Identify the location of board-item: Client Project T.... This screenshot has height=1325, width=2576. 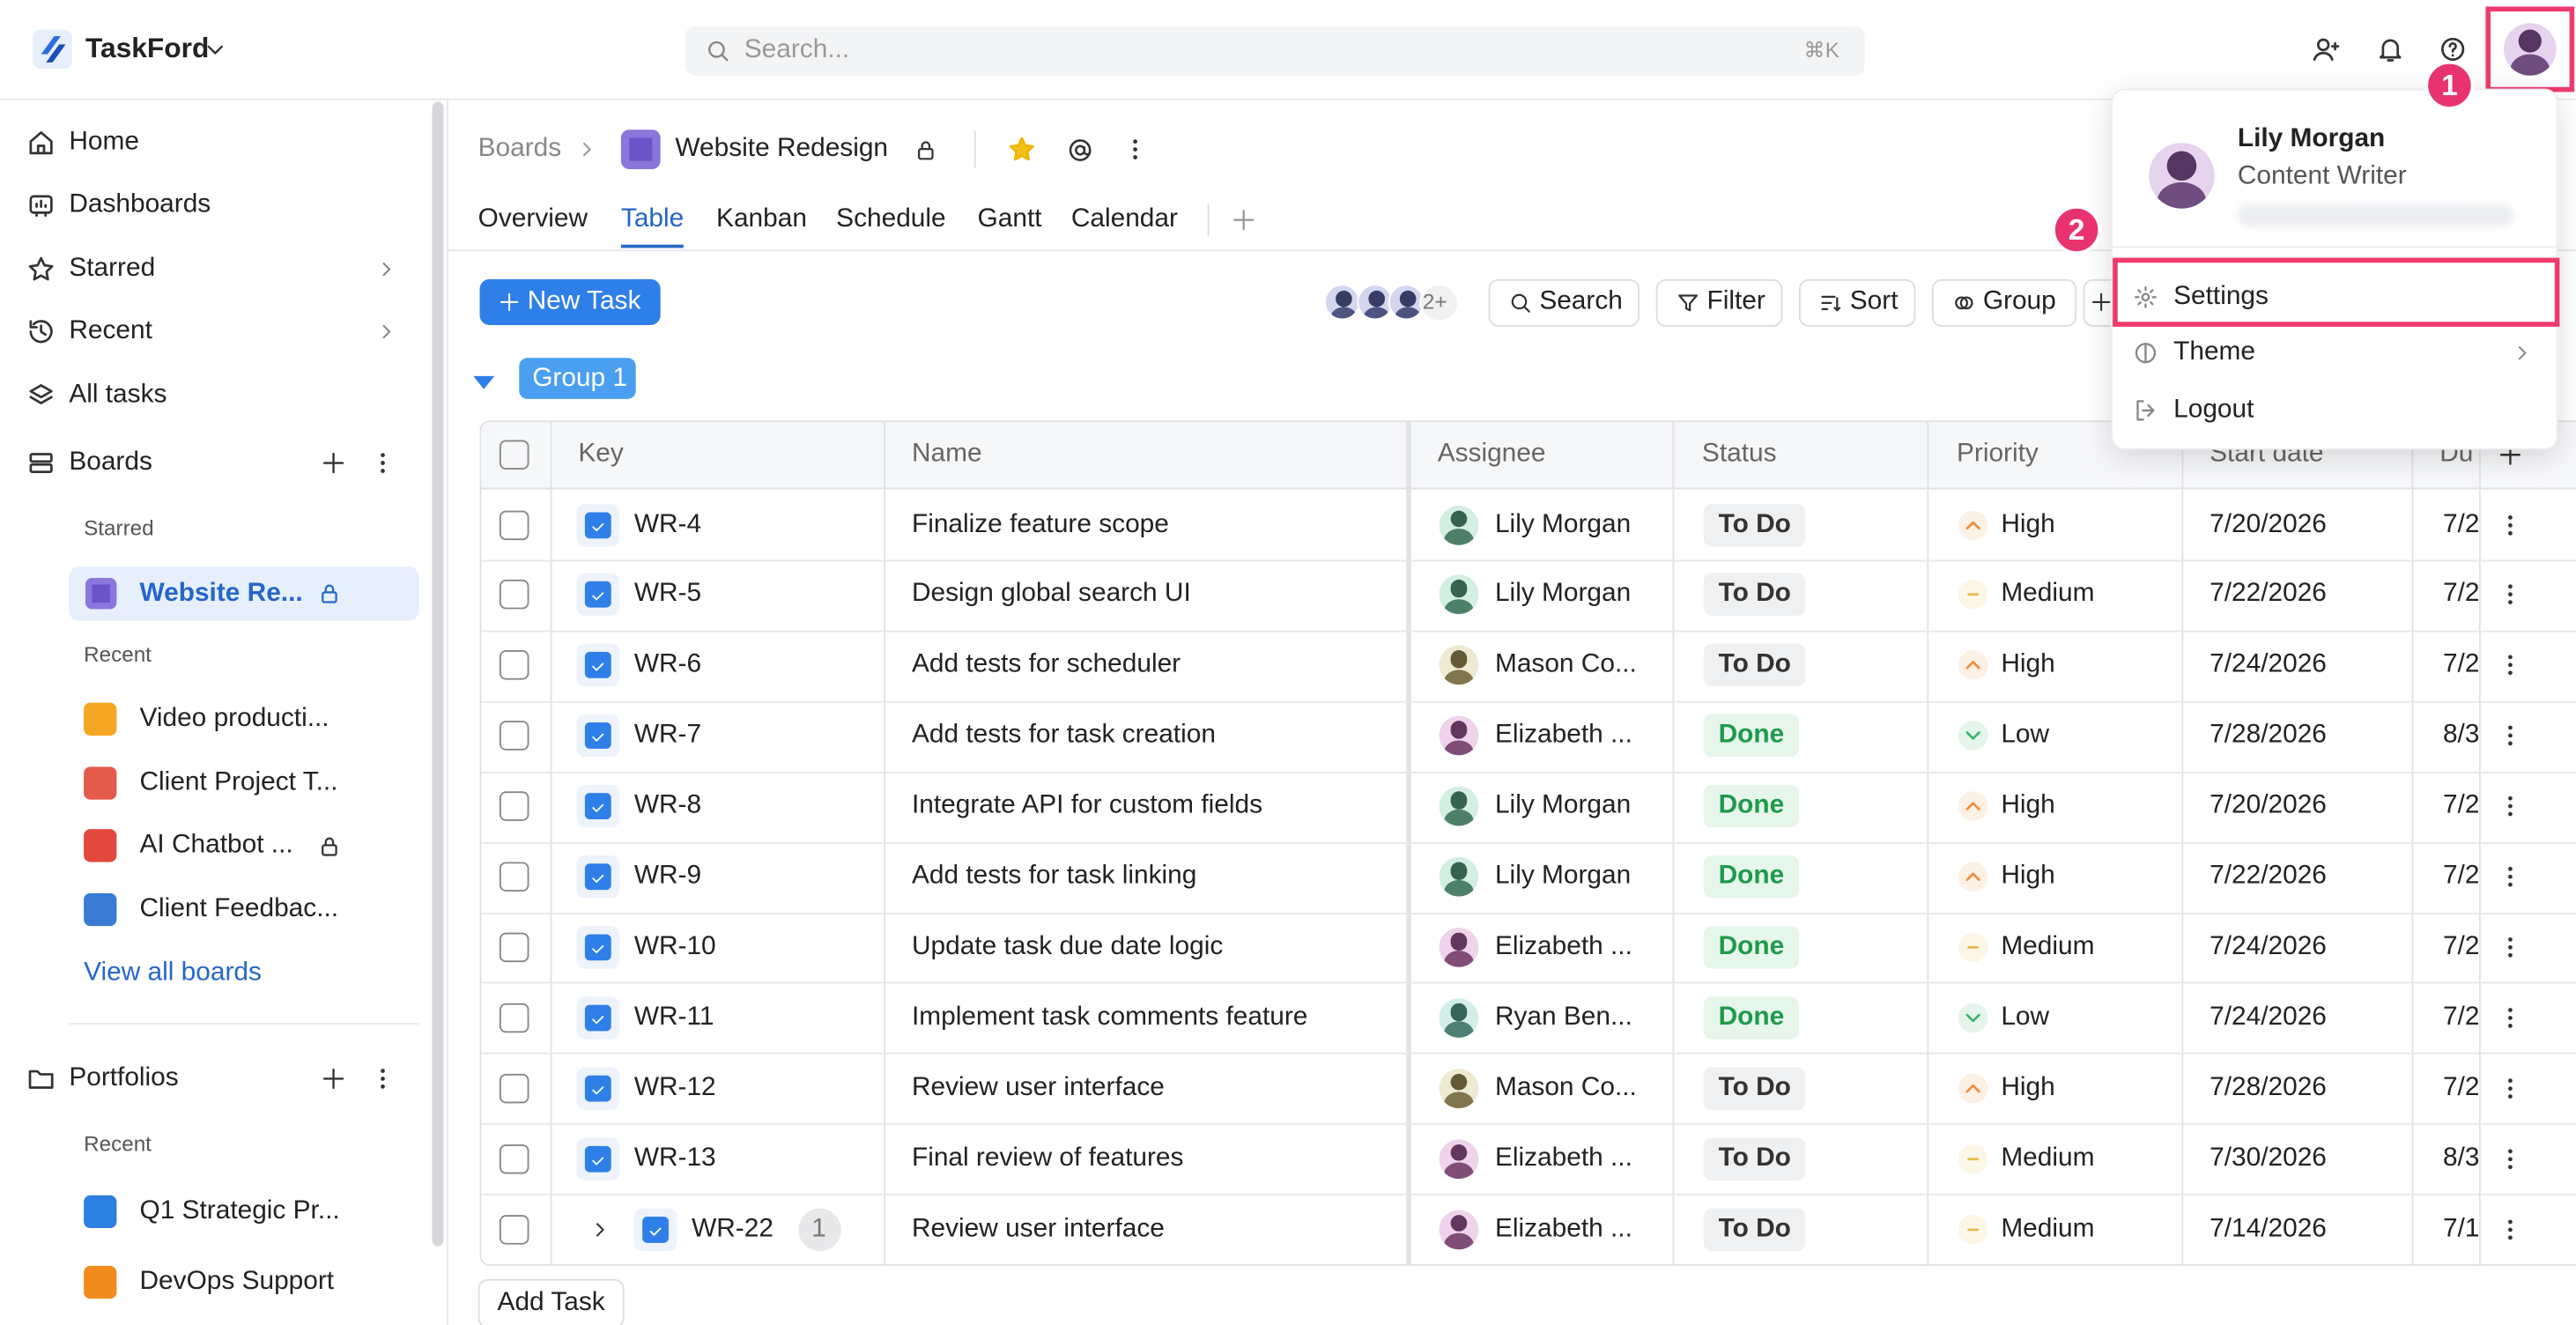
(238, 782).